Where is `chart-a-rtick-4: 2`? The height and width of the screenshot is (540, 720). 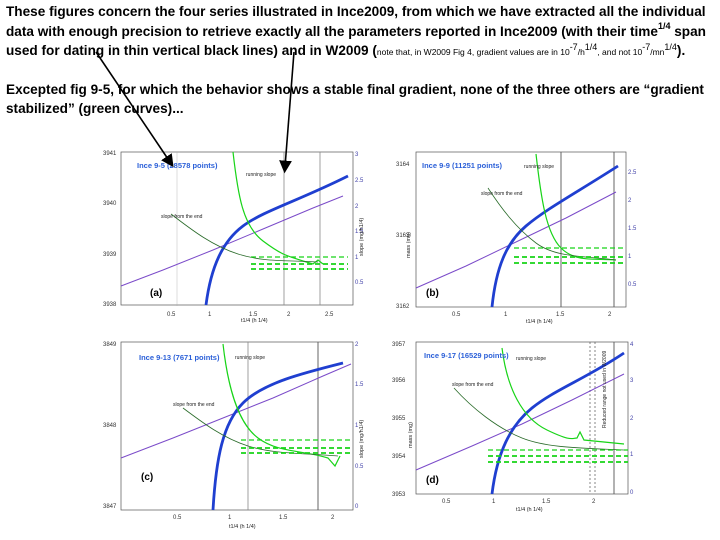
chart-a-rtick-4: 2 is located at coordinates (357, 207).